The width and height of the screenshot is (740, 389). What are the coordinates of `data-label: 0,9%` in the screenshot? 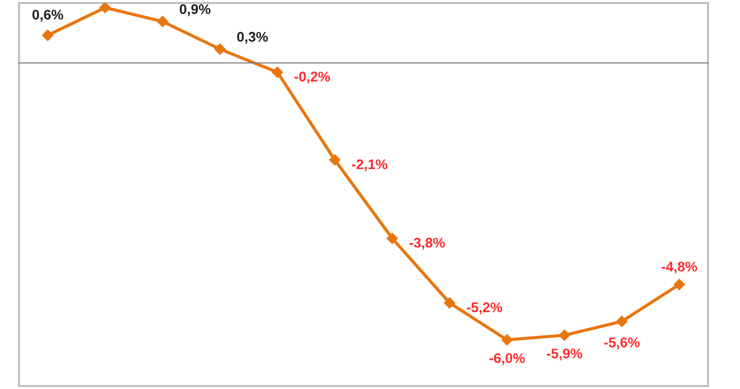 It's located at (195, 10).